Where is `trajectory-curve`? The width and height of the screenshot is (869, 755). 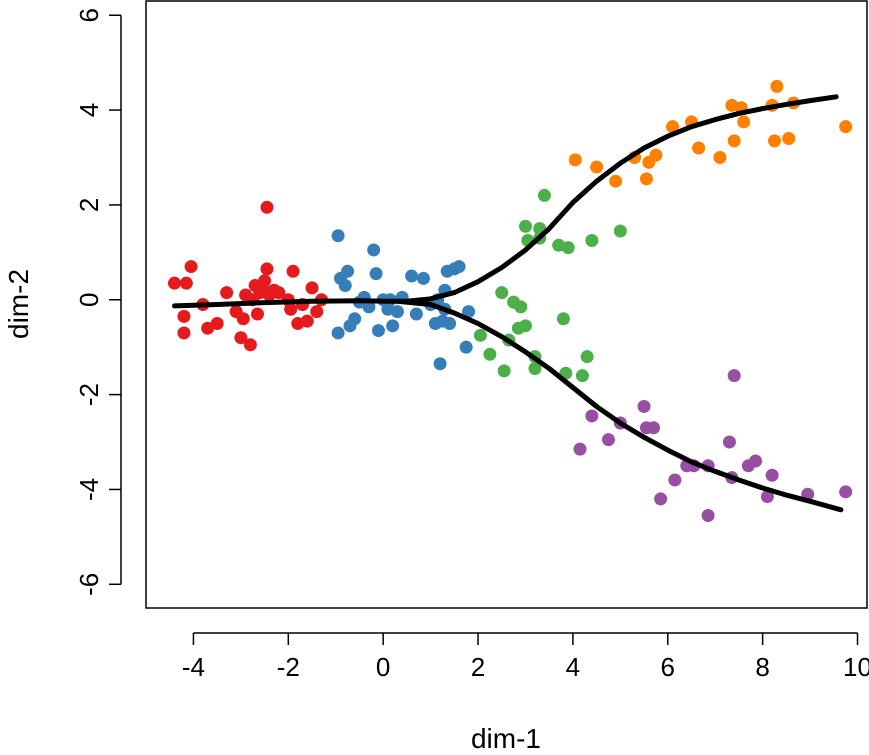
trajectory-curve is located at coordinates (619, 405).